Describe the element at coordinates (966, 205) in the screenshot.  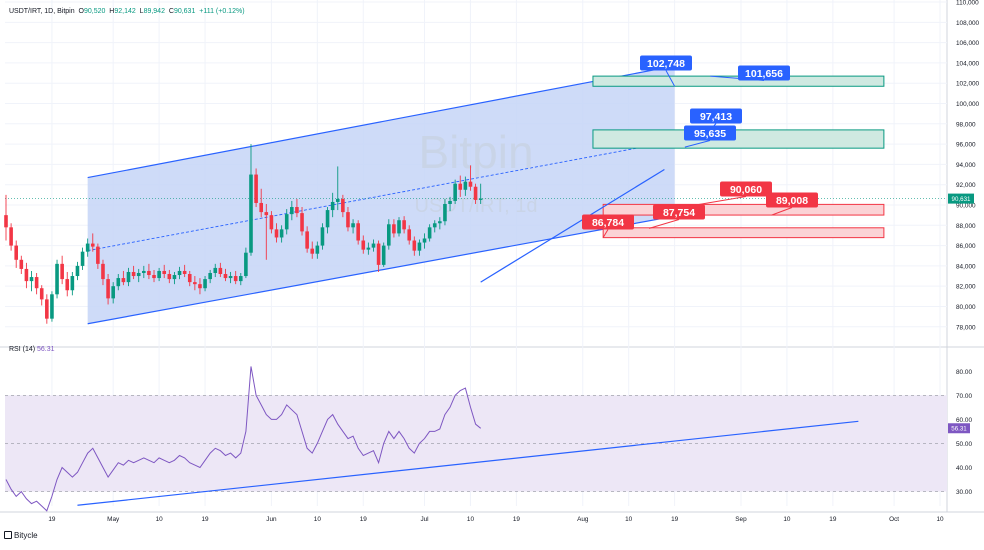
I see `price-tick-label: 90,000` at that location.